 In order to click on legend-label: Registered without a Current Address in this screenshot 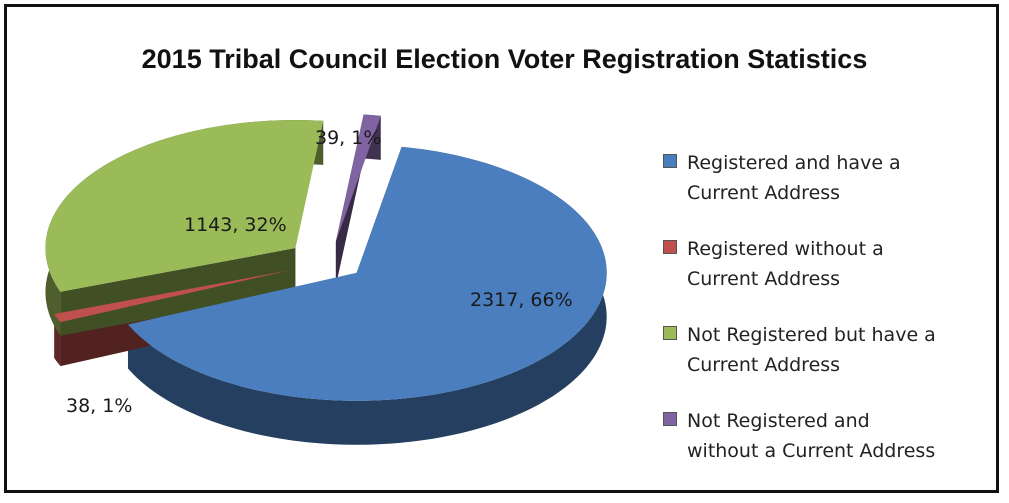, I will do `click(785, 264)`.